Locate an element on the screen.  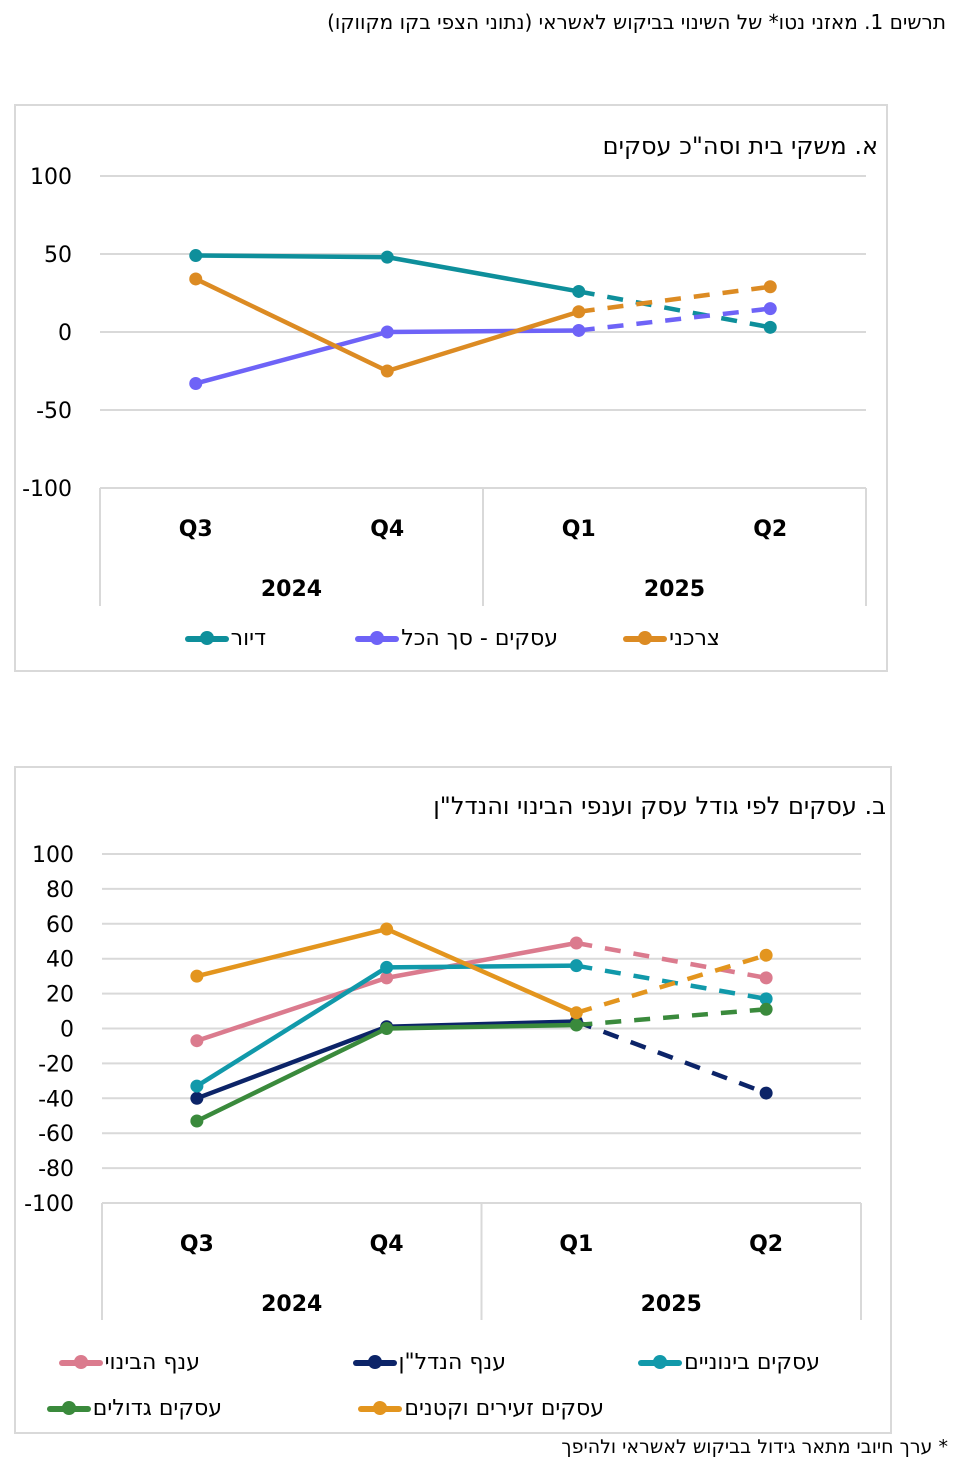
y-tick-label: 50 is located at coordinates (58, 255).